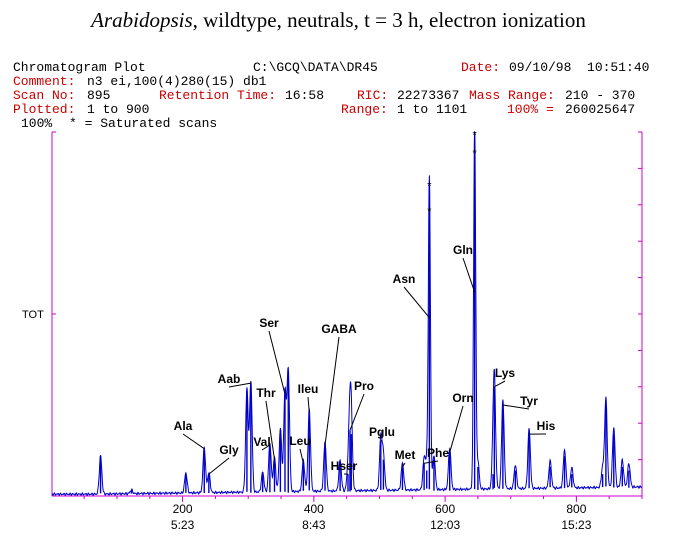  Describe the element at coordinates (118, 109) in the screenshot. I see `plotted-value: 1 to 900` at that location.